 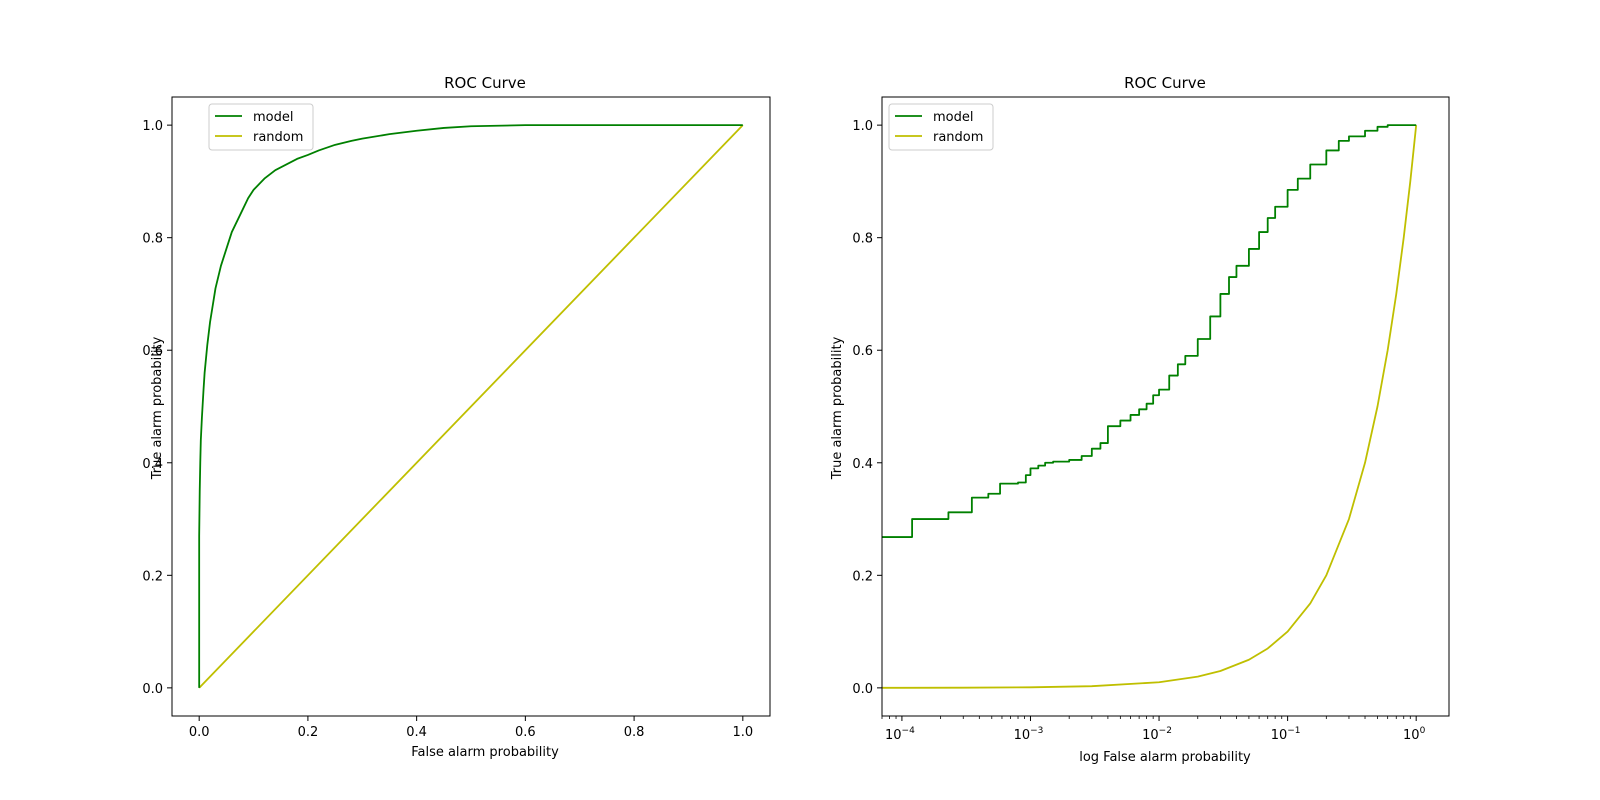 What do you see at coordinates (1414, 734) in the screenshot?
I see `x-tick-label: 10⁰` at bounding box center [1414, 734].